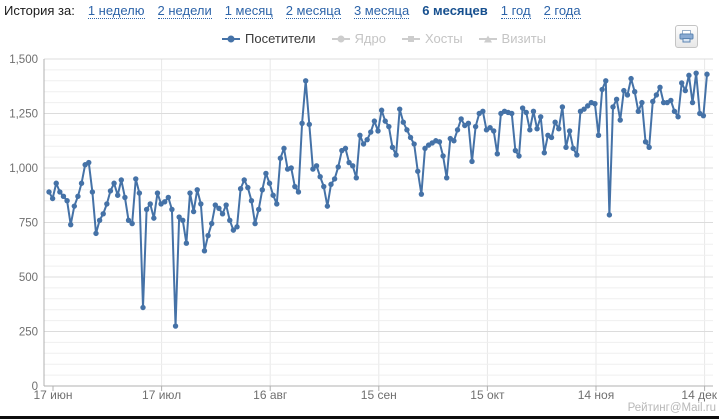  Describe the element at coordinates (23, 169) in the screenshot. I see `svg-text: 1,000` at that location.